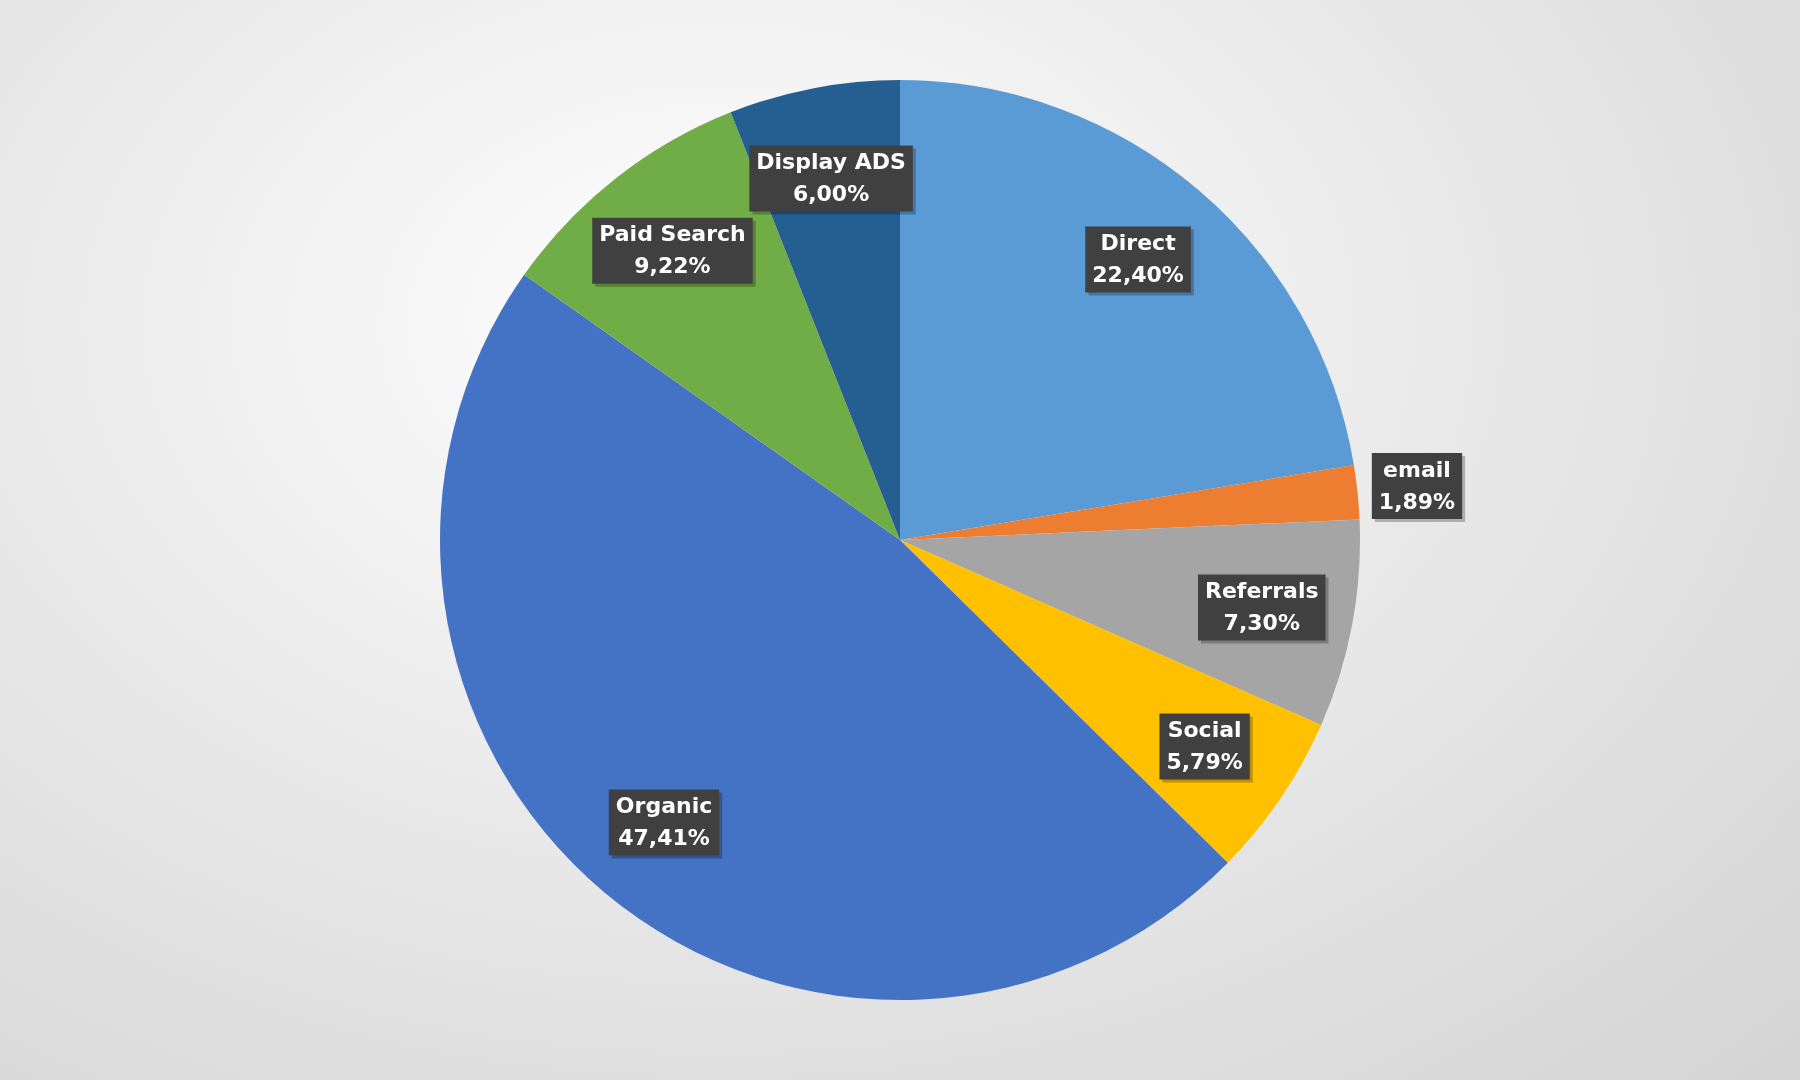  Describe the element at coordinates (1417, 469) in the screenshot. I see `slice-label: email` at that location.